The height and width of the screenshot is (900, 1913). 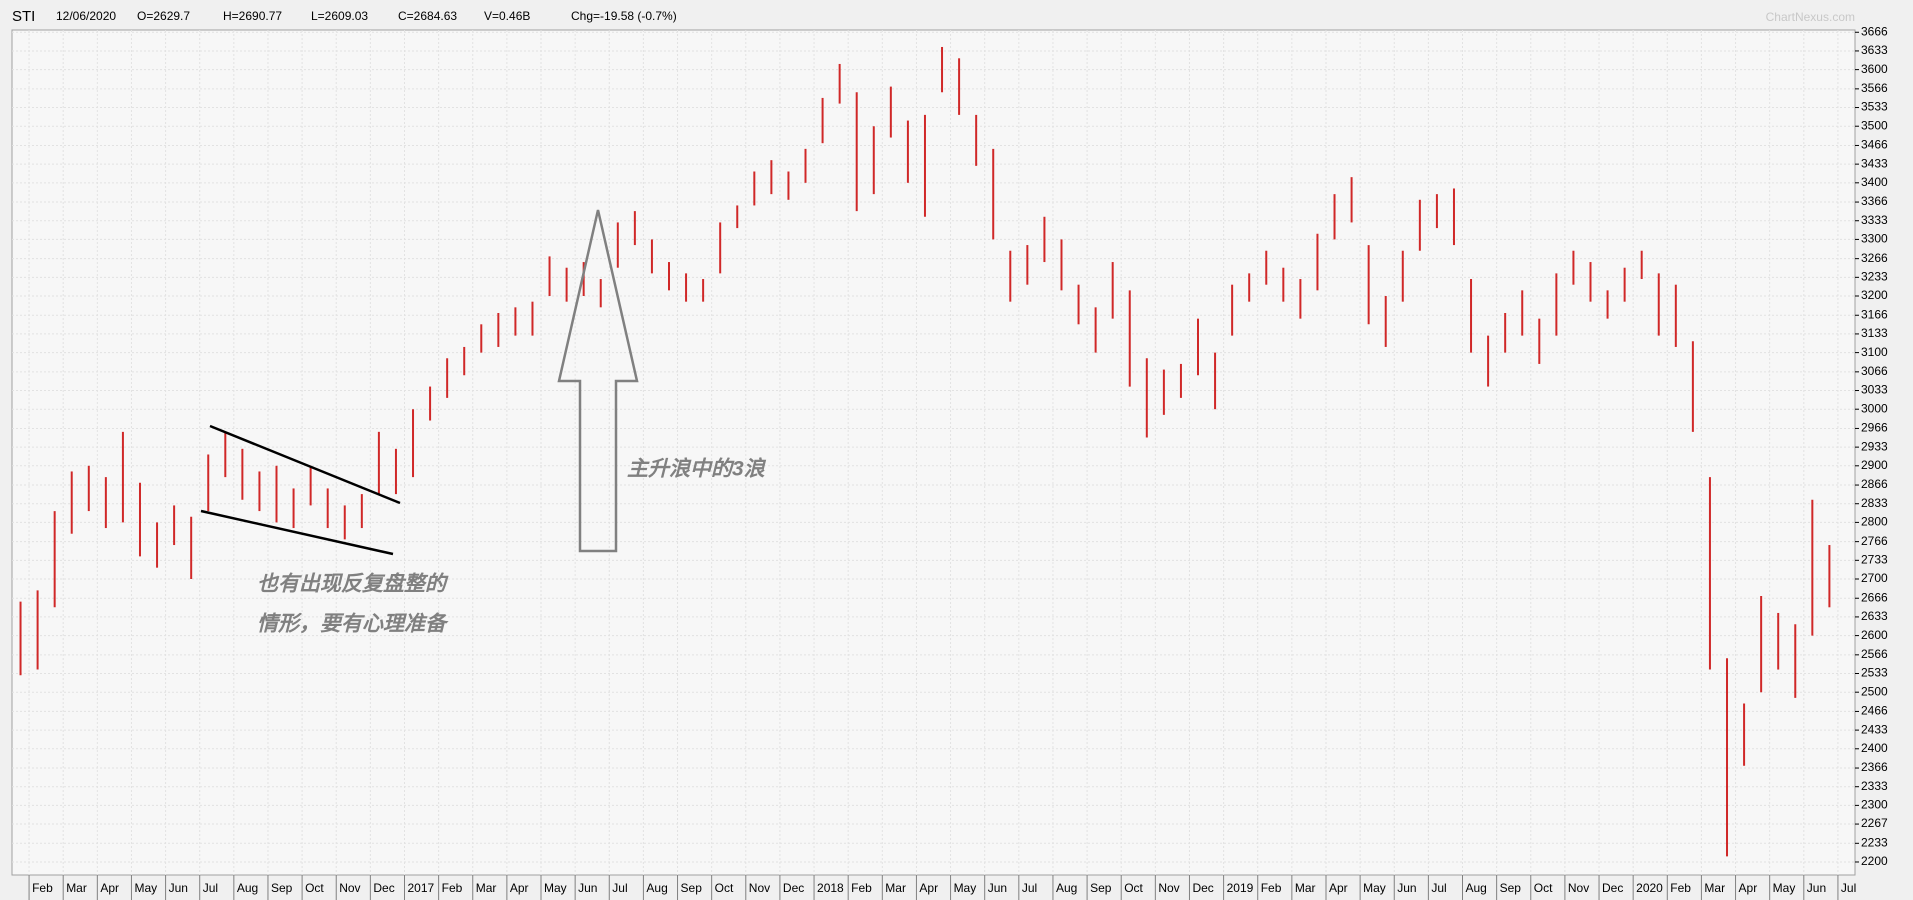 I want to click on header-change: Chg=-19.58 (-0.7%), so click(x=624, y=16).